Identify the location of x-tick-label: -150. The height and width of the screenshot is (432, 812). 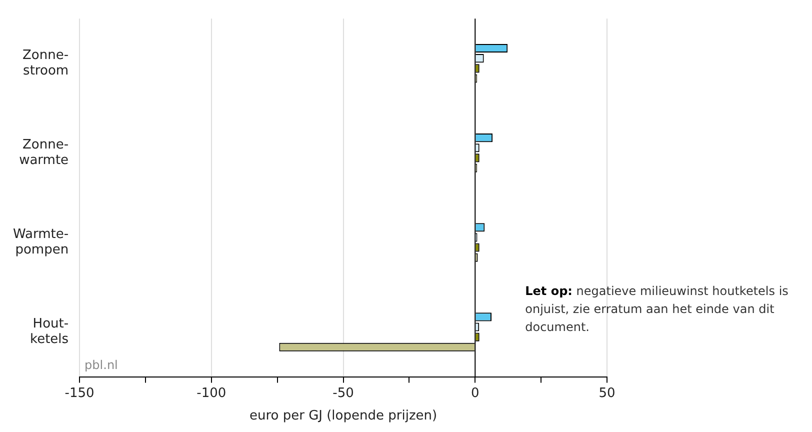
(79, 393).